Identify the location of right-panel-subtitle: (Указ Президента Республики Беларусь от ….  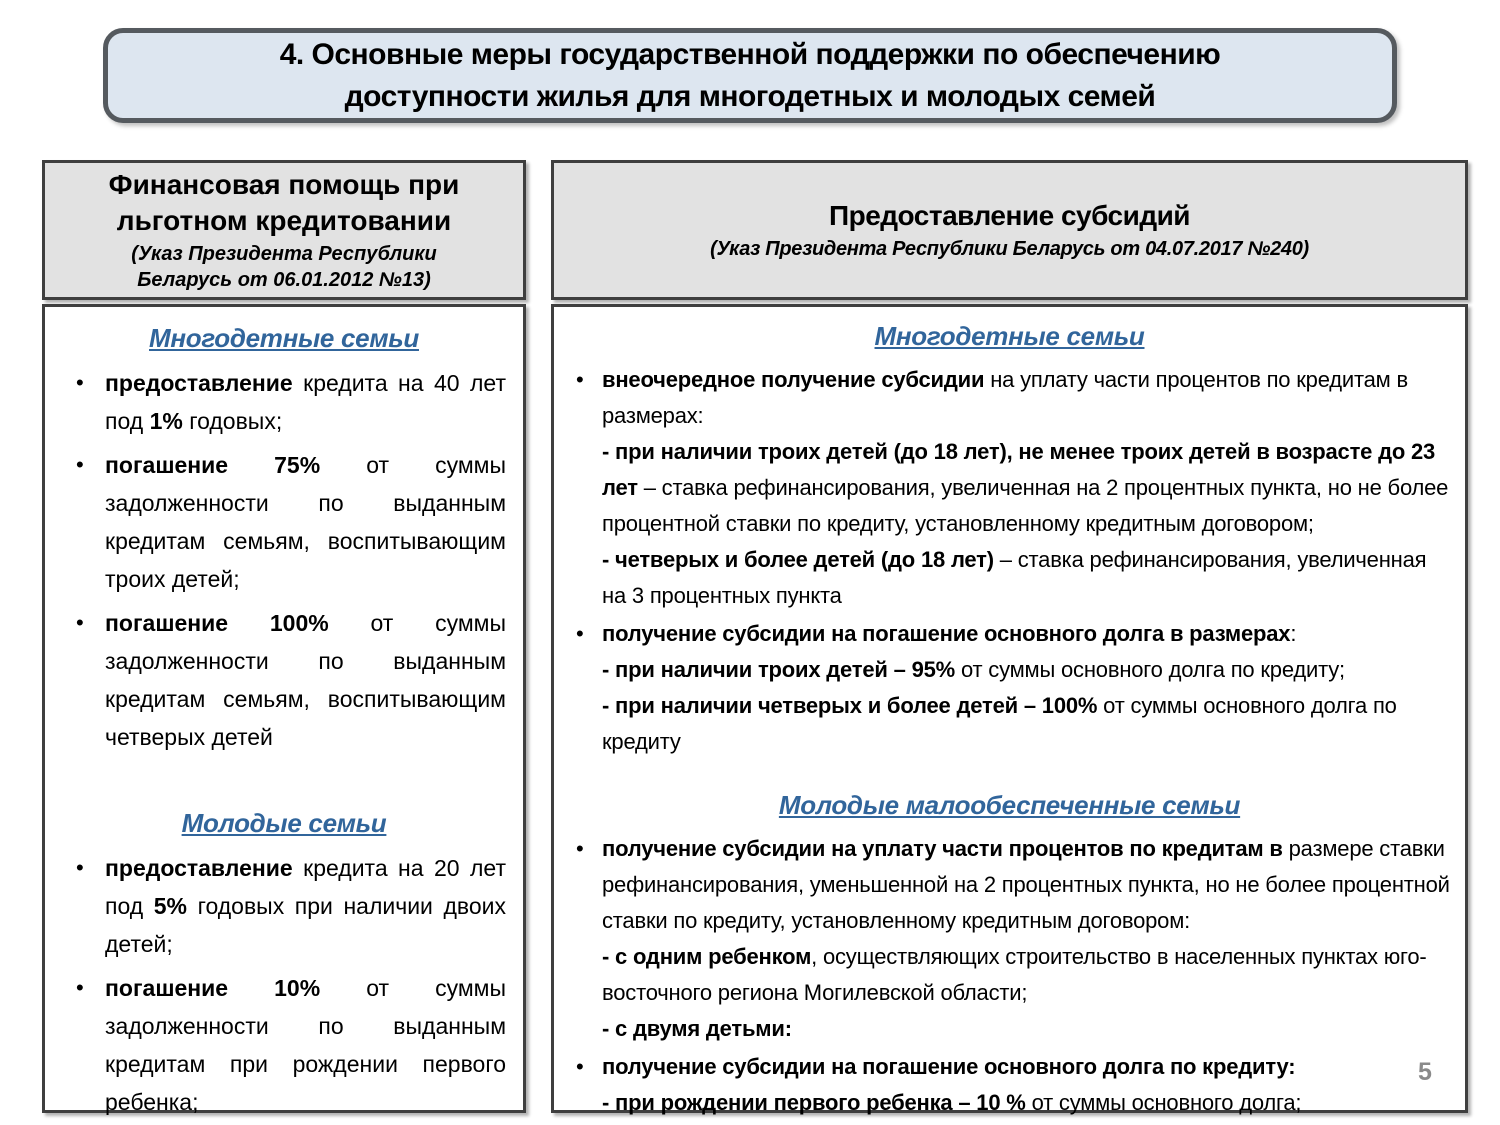
(1009, 249).